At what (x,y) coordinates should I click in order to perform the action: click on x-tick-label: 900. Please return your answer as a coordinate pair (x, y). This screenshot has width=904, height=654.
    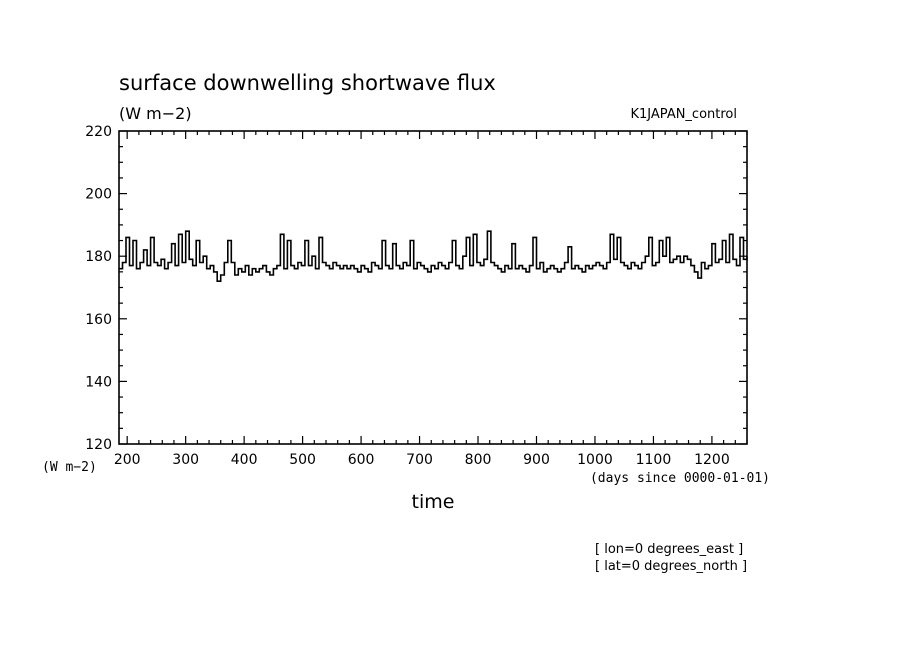
    Looking at the image, I should click on (536, 460).